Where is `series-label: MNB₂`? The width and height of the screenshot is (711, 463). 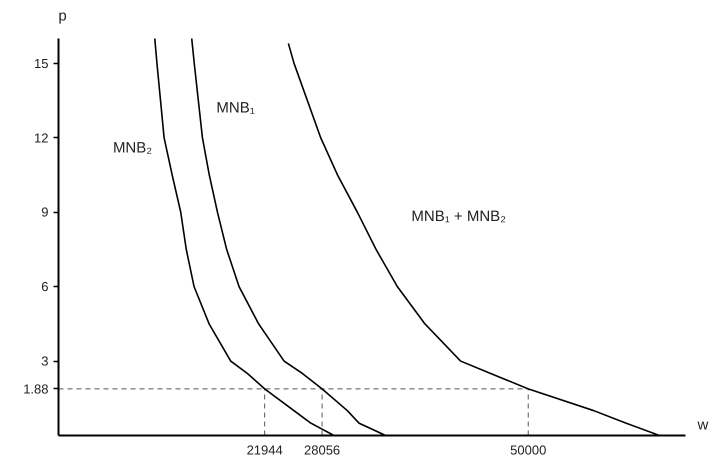
series-label: MNB₂ is located at coordinates (132, 147).